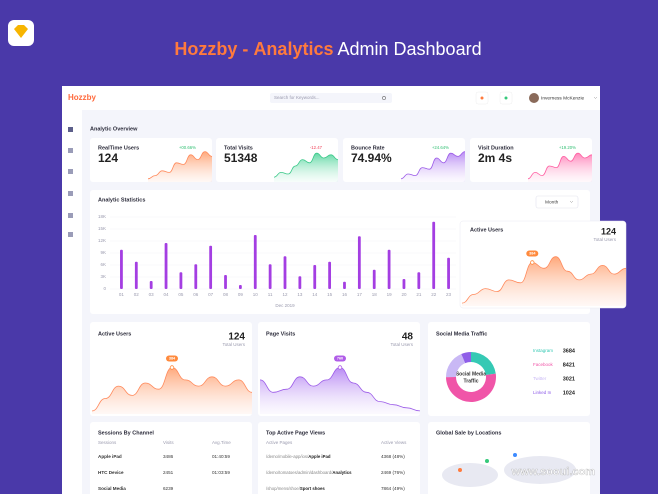  I want to click on page-name: Apple iPad, so click(319, 456).